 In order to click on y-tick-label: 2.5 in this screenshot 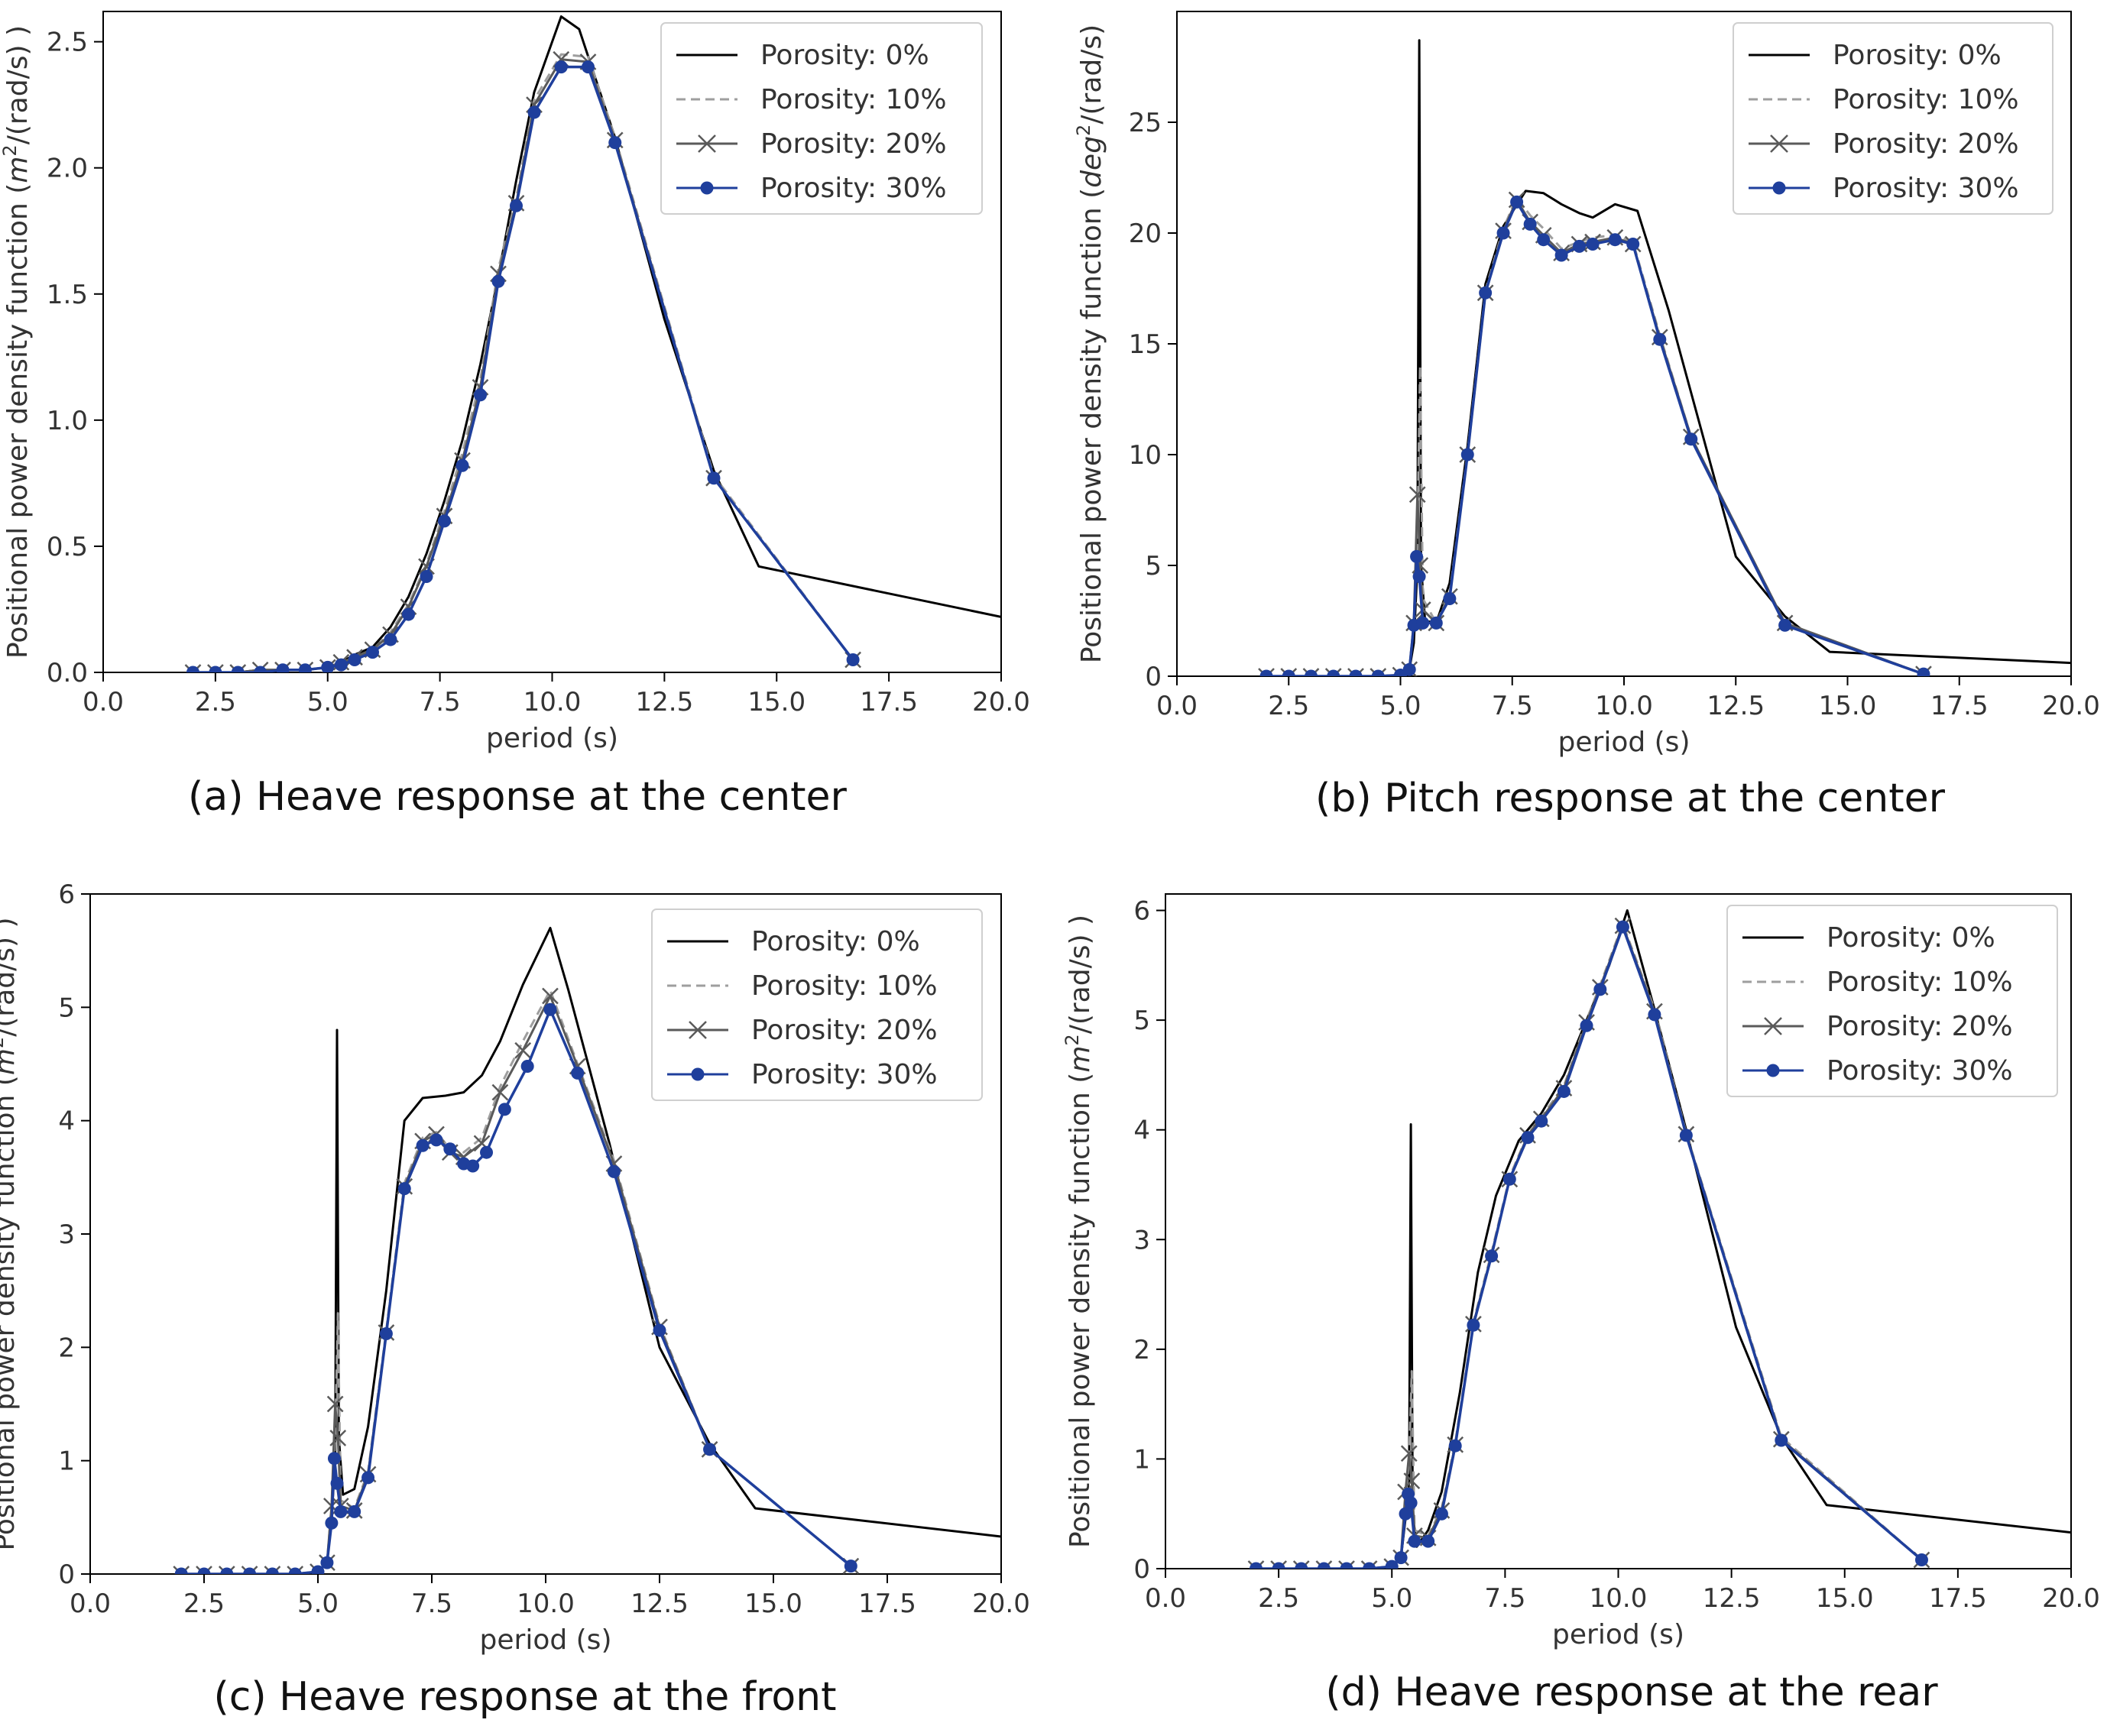, I will do `click(67, 43)`.